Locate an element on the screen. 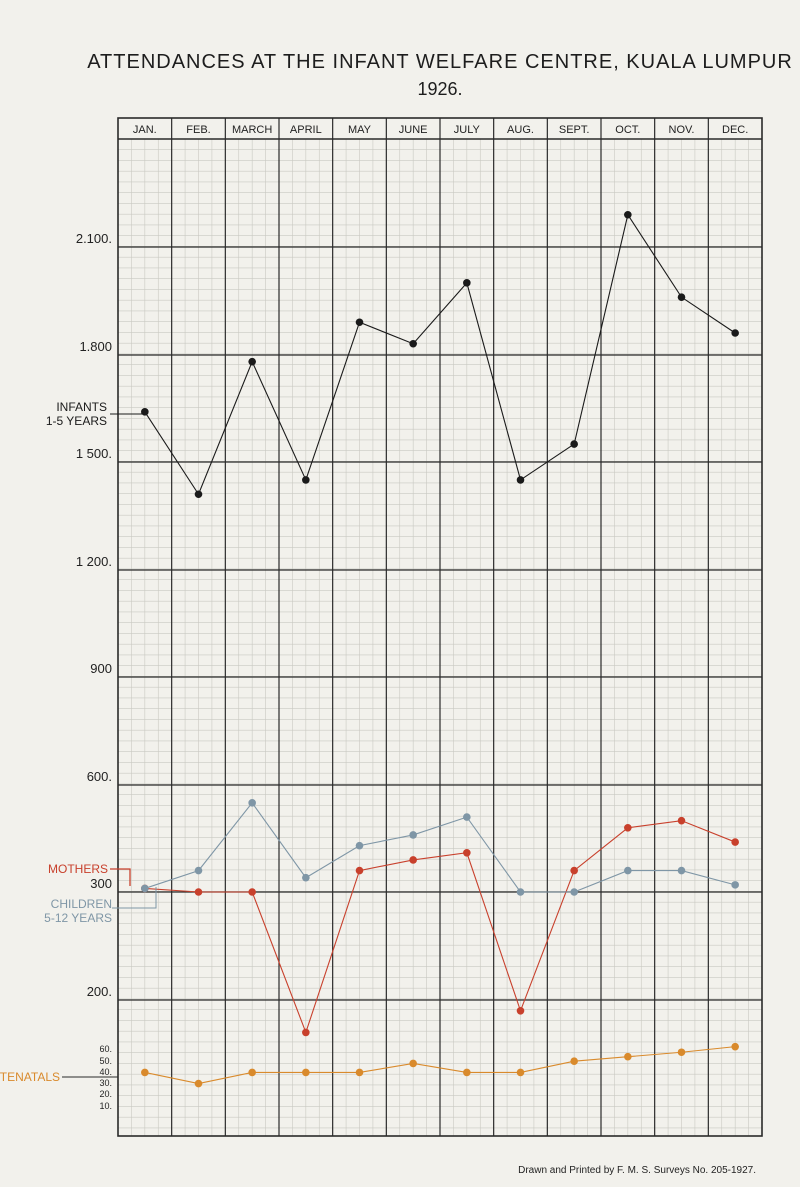 The height and width of the screenshot is (1187, 800). series-name-label: CHILDREN is located at coordinates (81, 904).